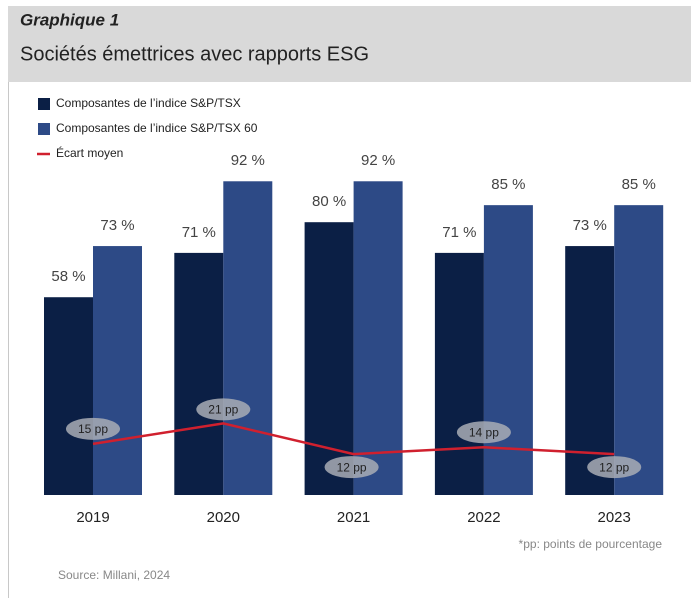 This screenshot has width=691, height=598. What do you see at coordinates (89, 152) in the screenshot?
I see `legend-label: Écart moyen` at bounding box center [89, 152].